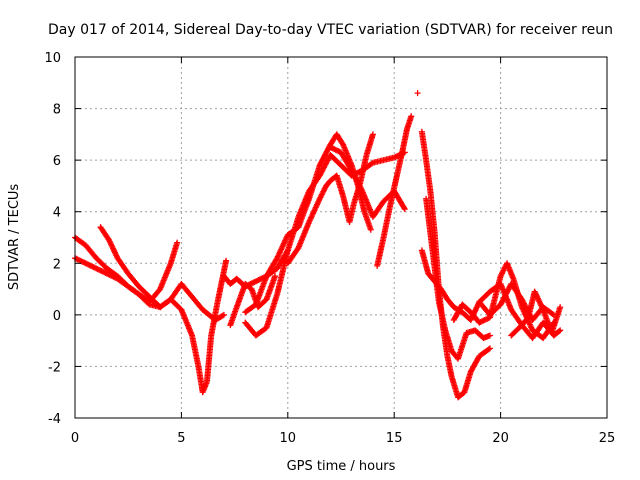 The height and width of the screenshot is (480, 640). Describe the element at coordinates (14, 237) in the screenshot. I see `y-axis-title: SDTVAR / TECUs` at that location.